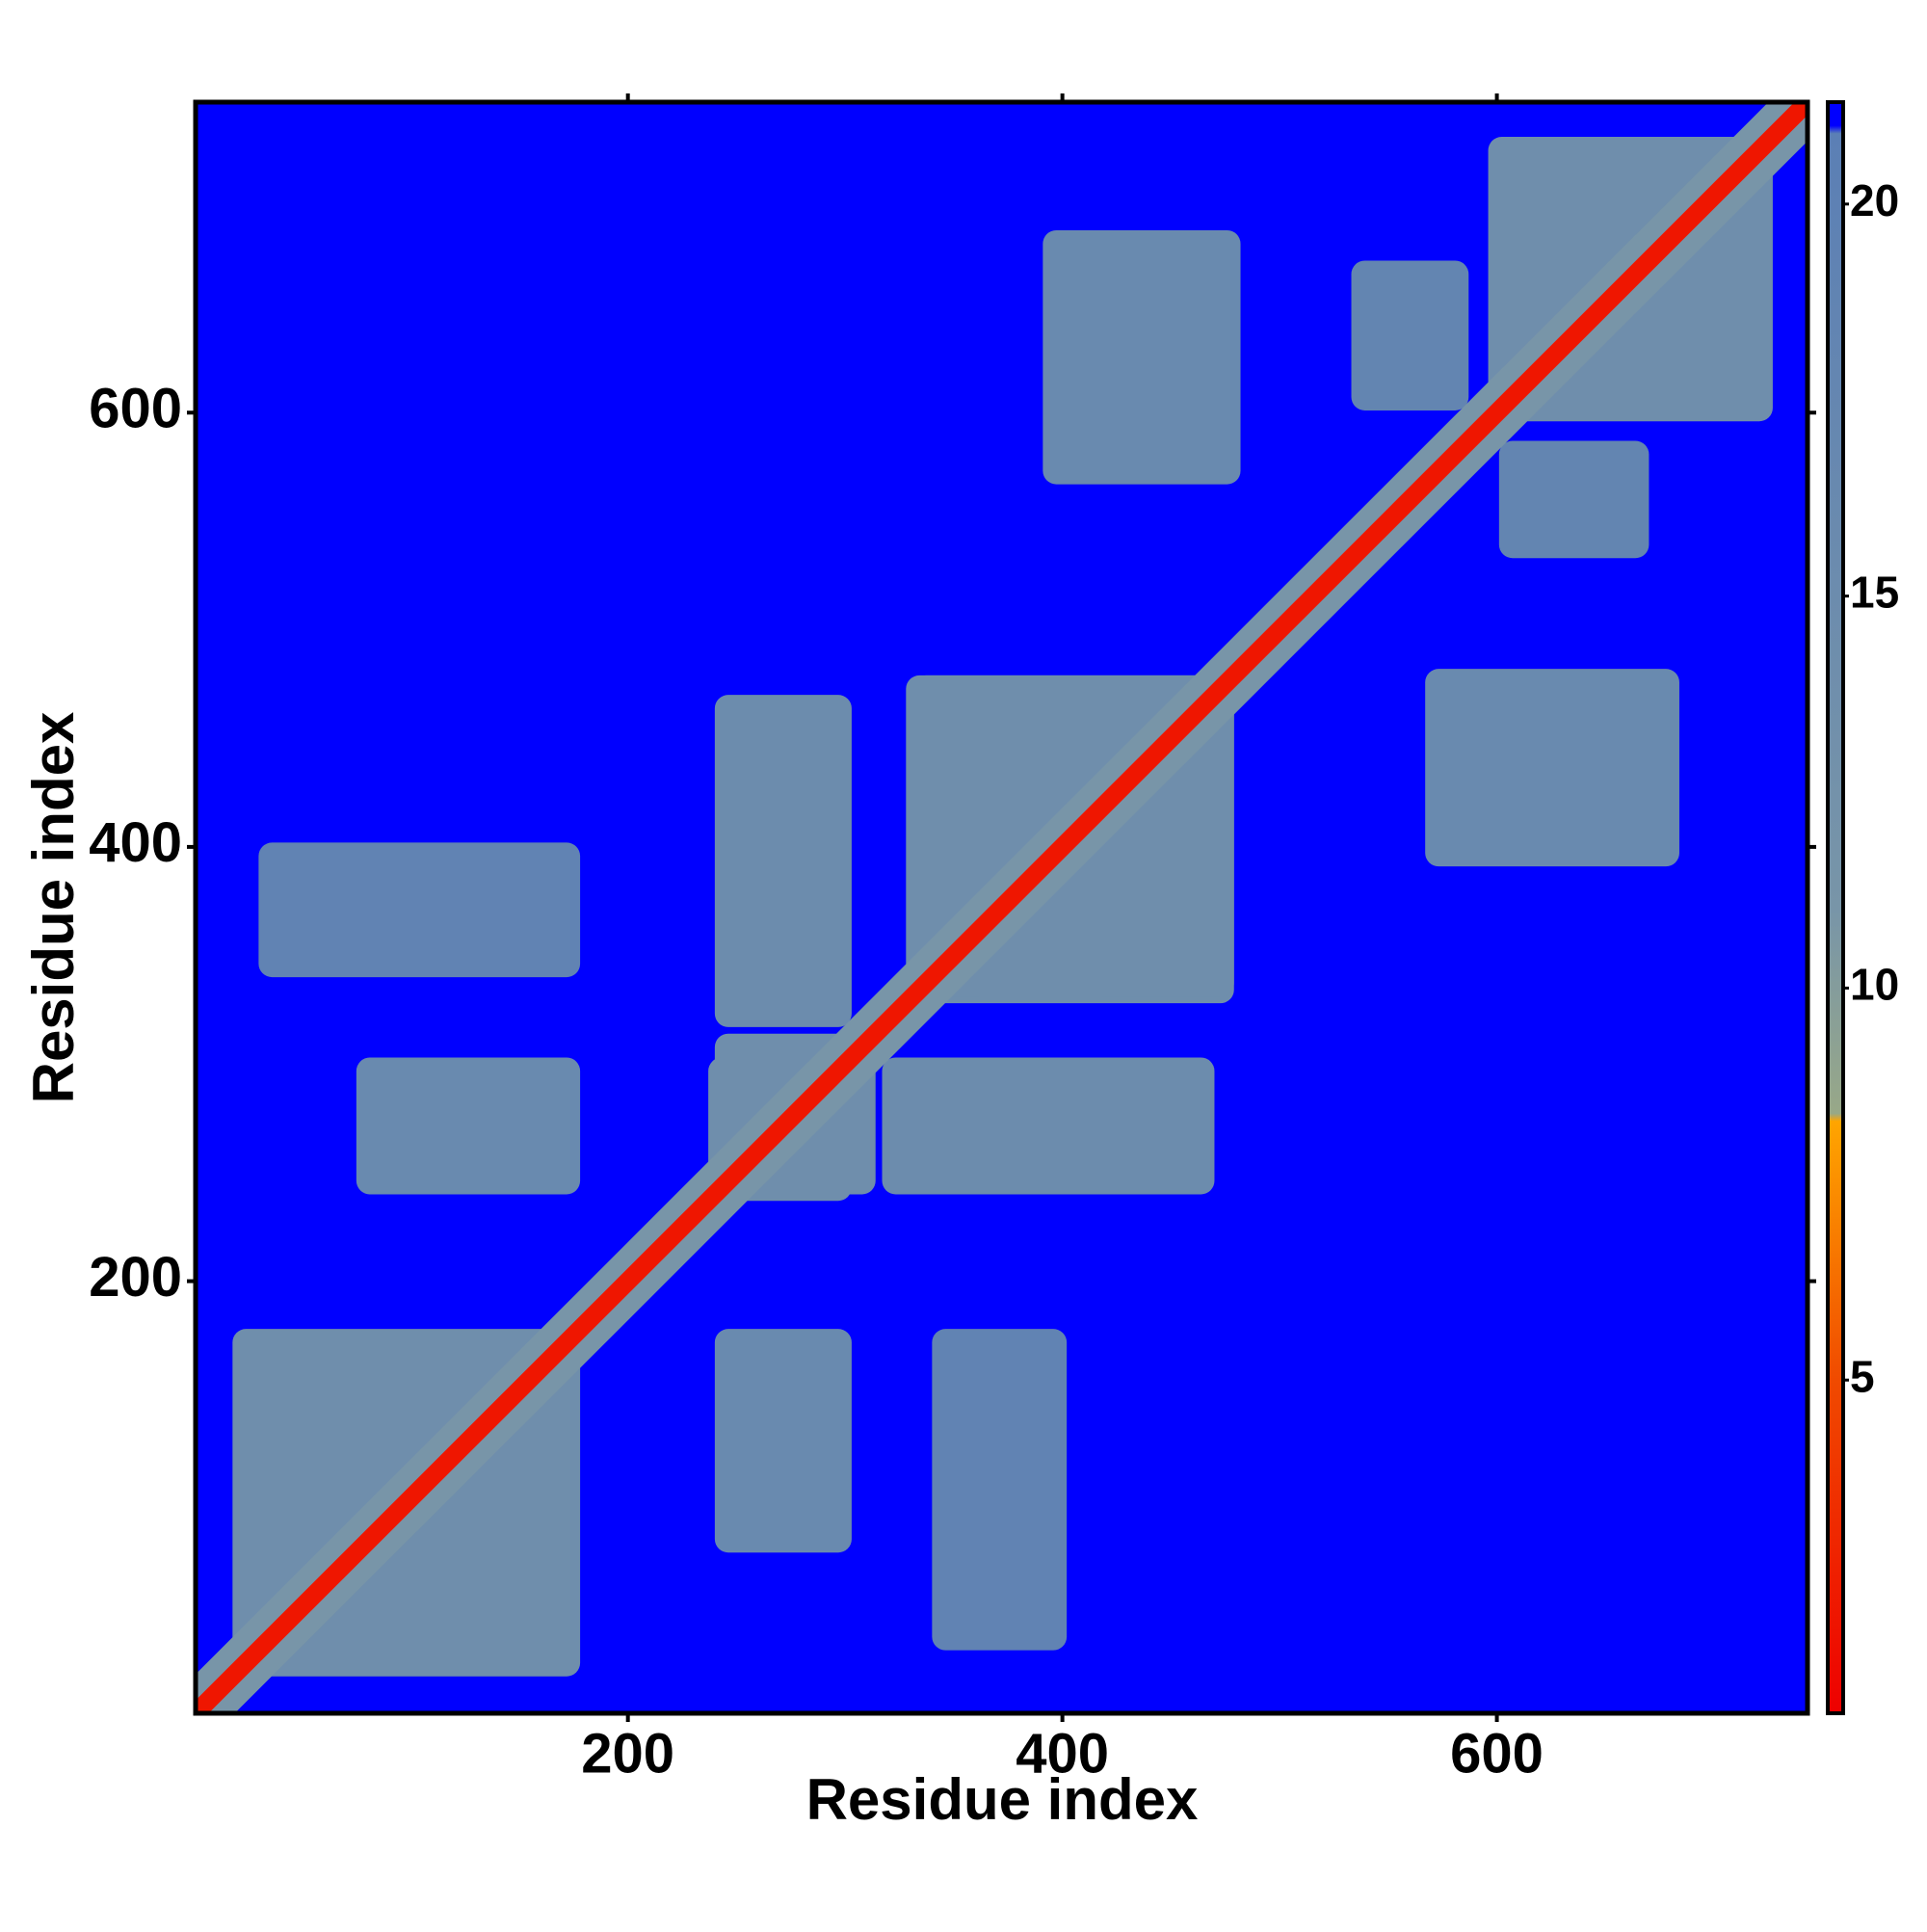  I want to click on x-axis-title: Residue index, so click(1003, 1799).